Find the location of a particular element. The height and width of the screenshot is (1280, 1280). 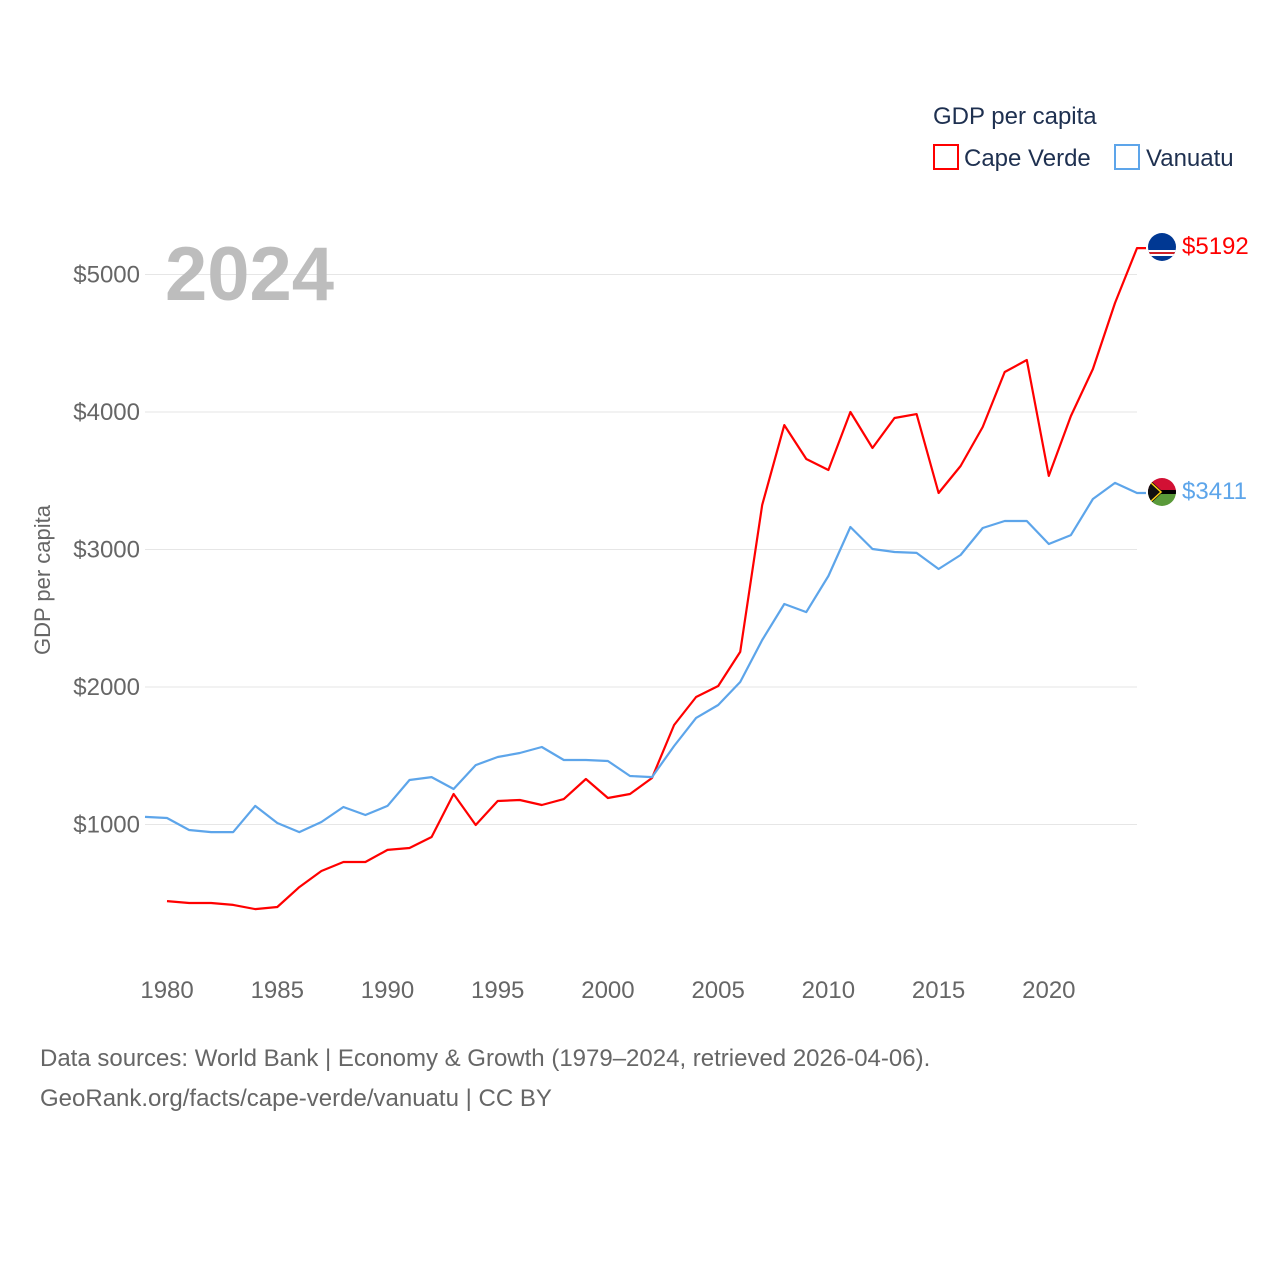

x-tick-label: 1995 is located at coordinates (497, 990).